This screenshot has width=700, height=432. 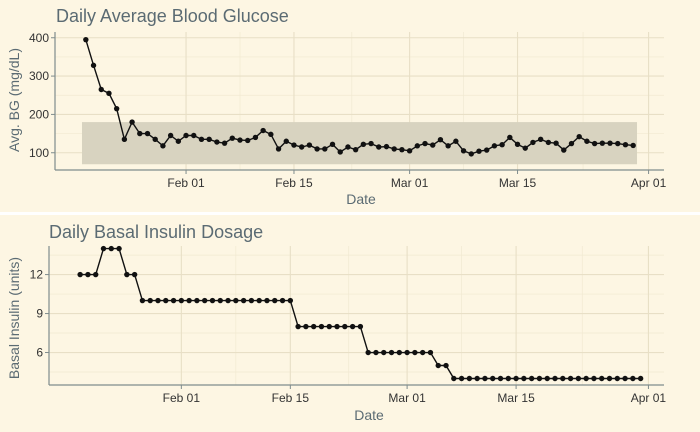 I want to click on insulin-x-tick-label: Apr 01, so click(x=649, y=398).